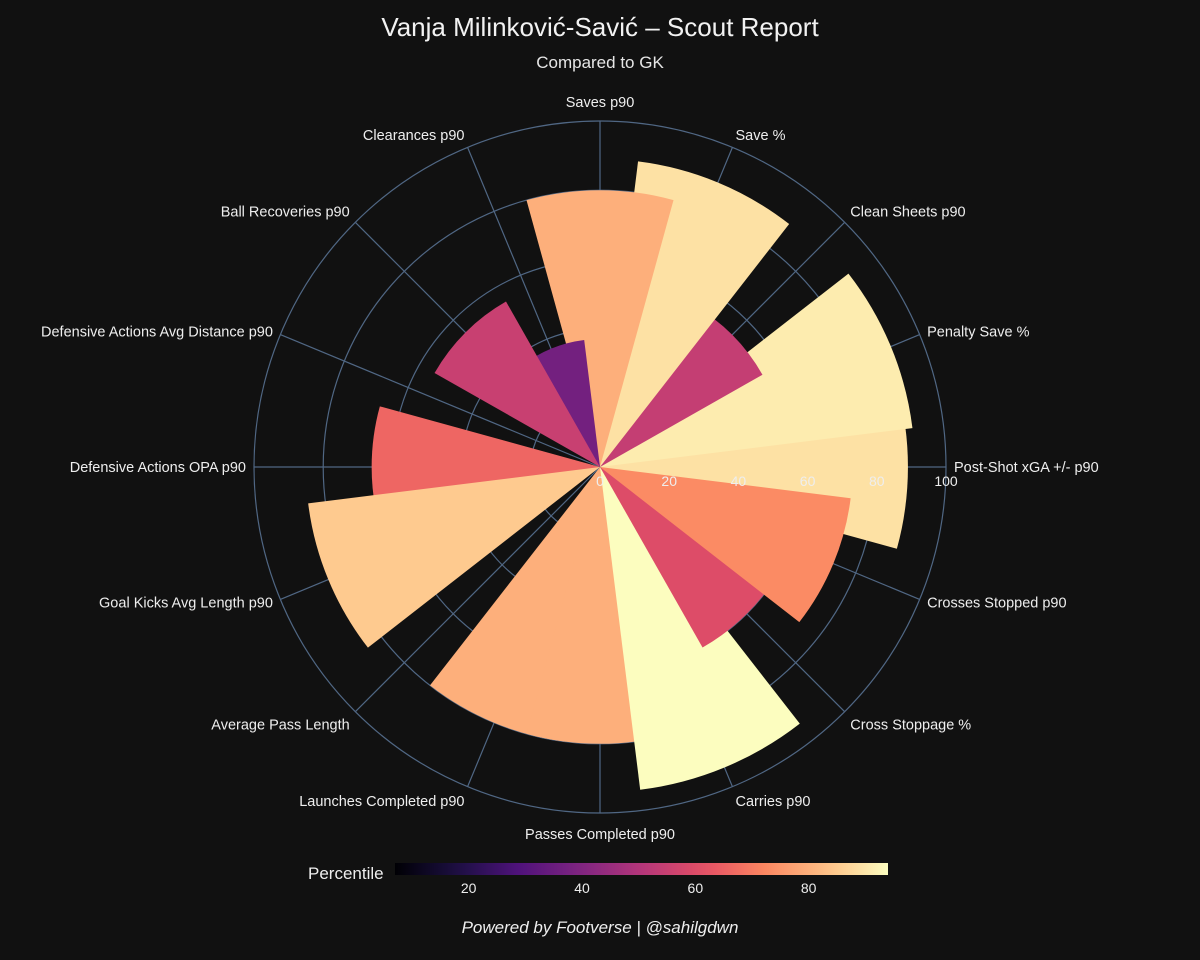  I want to click on category-label: Clearances p90, so click(414, 136).